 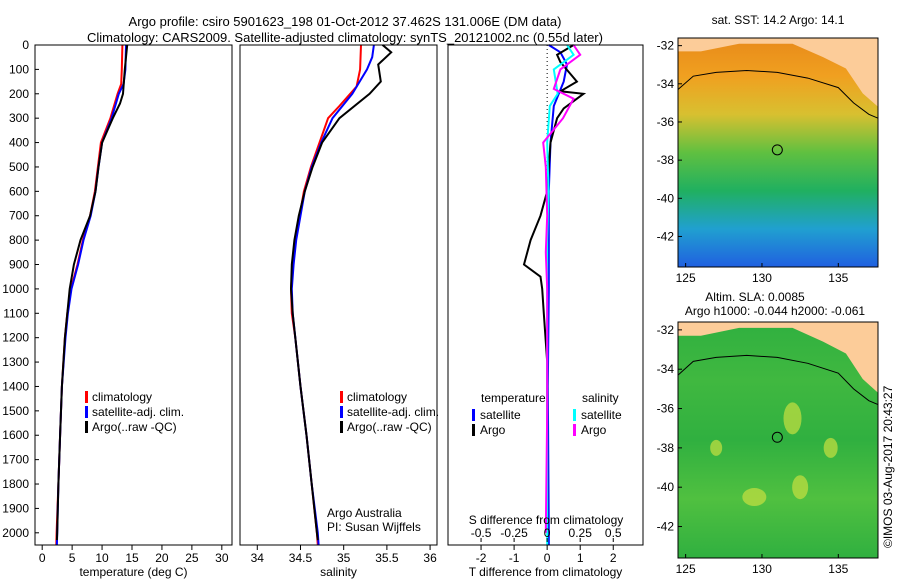 What do you see at coordinates (430, 558) in the screenshot?
I see `x-tick-label: 36` at bounding box center [430, 558].